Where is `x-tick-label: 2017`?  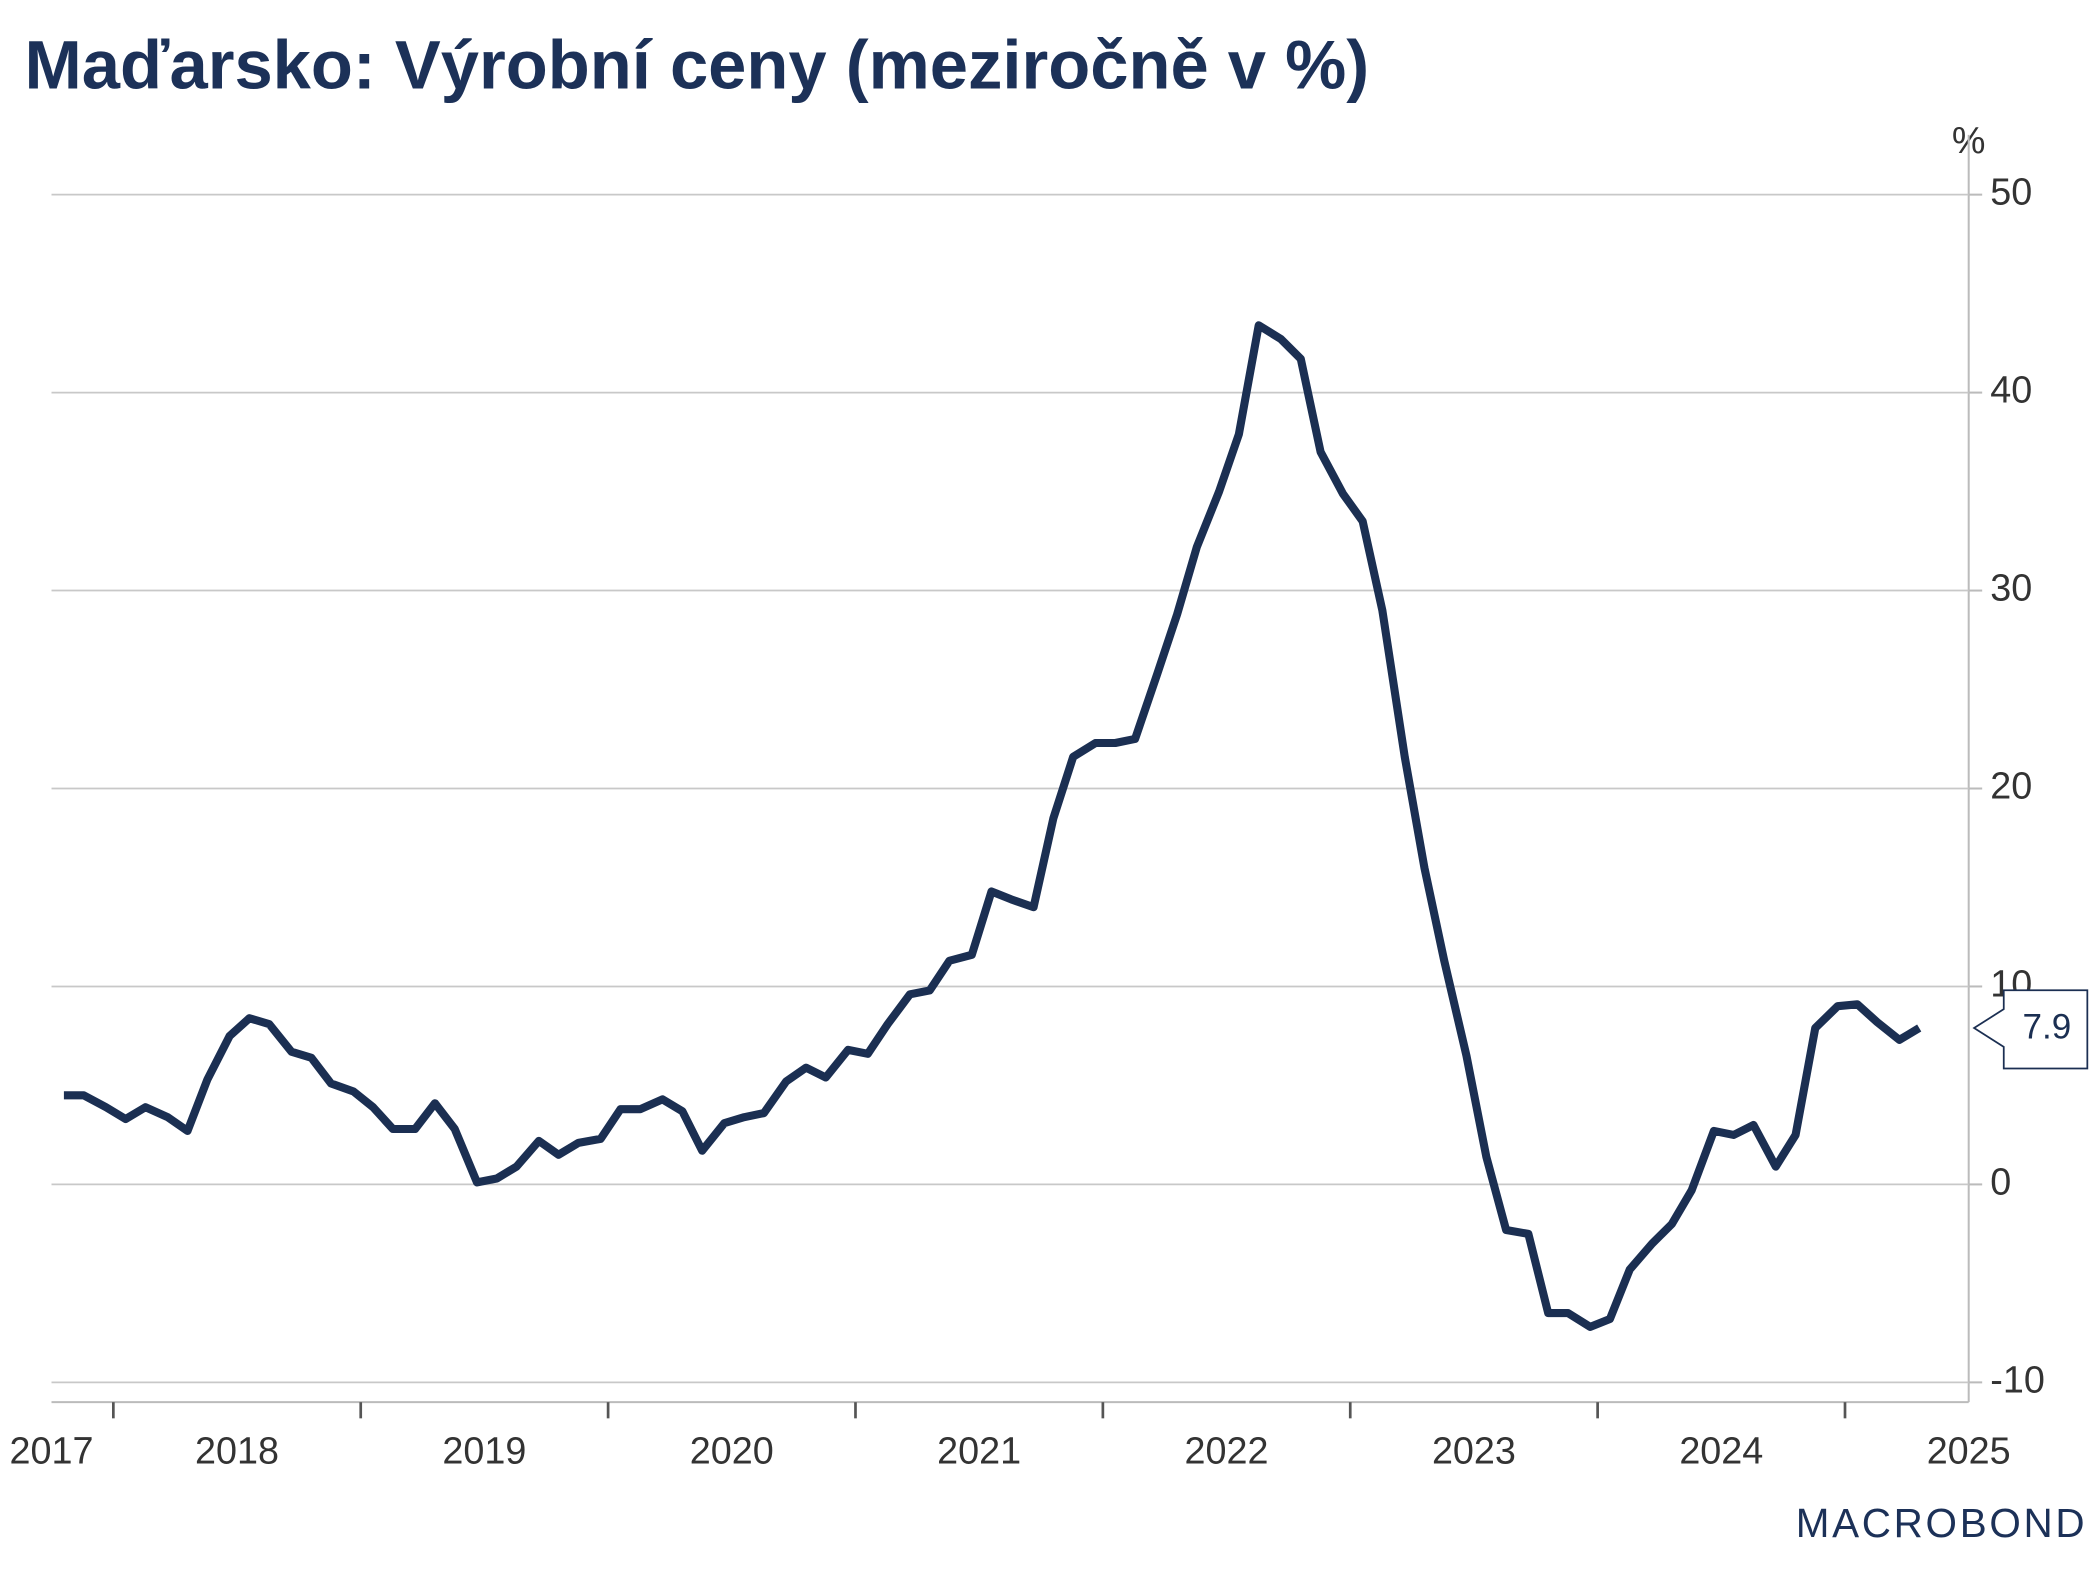 x-tick-label: 2017 is located at coordinates (52, 1450).